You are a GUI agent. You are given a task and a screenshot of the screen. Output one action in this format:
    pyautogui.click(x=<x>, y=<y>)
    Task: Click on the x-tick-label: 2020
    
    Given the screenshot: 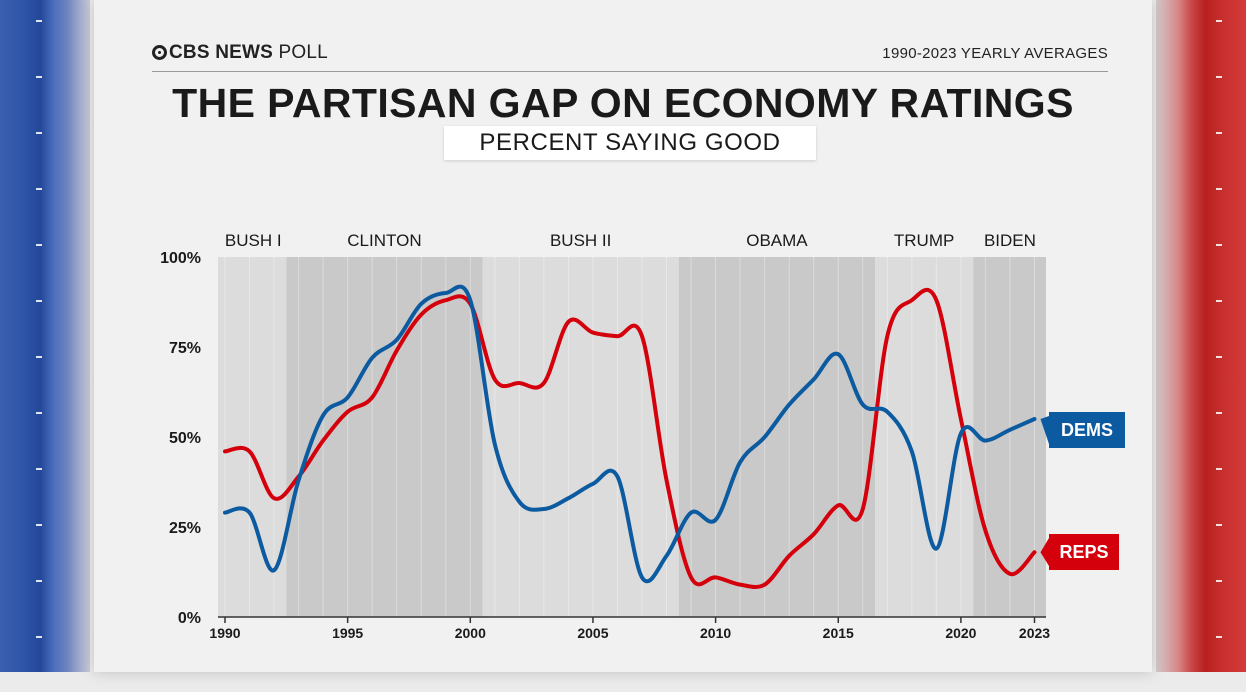 What is the action you would take?
    pyautogui.click(x=960, y=633)
    